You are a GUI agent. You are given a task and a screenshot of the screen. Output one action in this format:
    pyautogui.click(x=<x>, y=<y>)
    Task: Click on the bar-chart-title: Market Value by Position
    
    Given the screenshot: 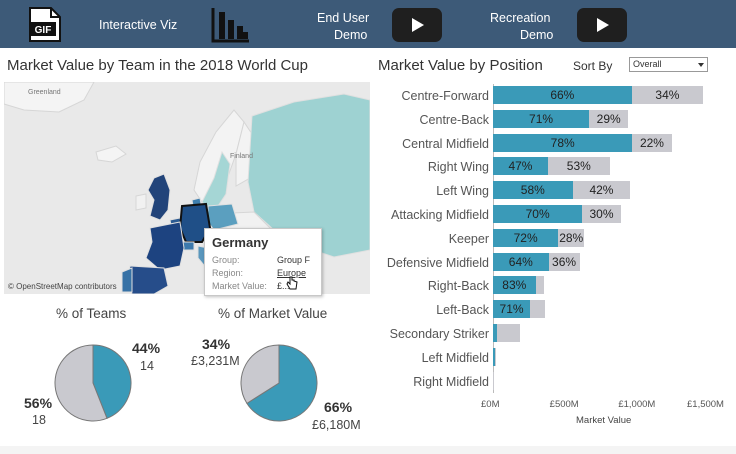 What is the action you would take?
    pyautogui.click(x=460, y=65)
    